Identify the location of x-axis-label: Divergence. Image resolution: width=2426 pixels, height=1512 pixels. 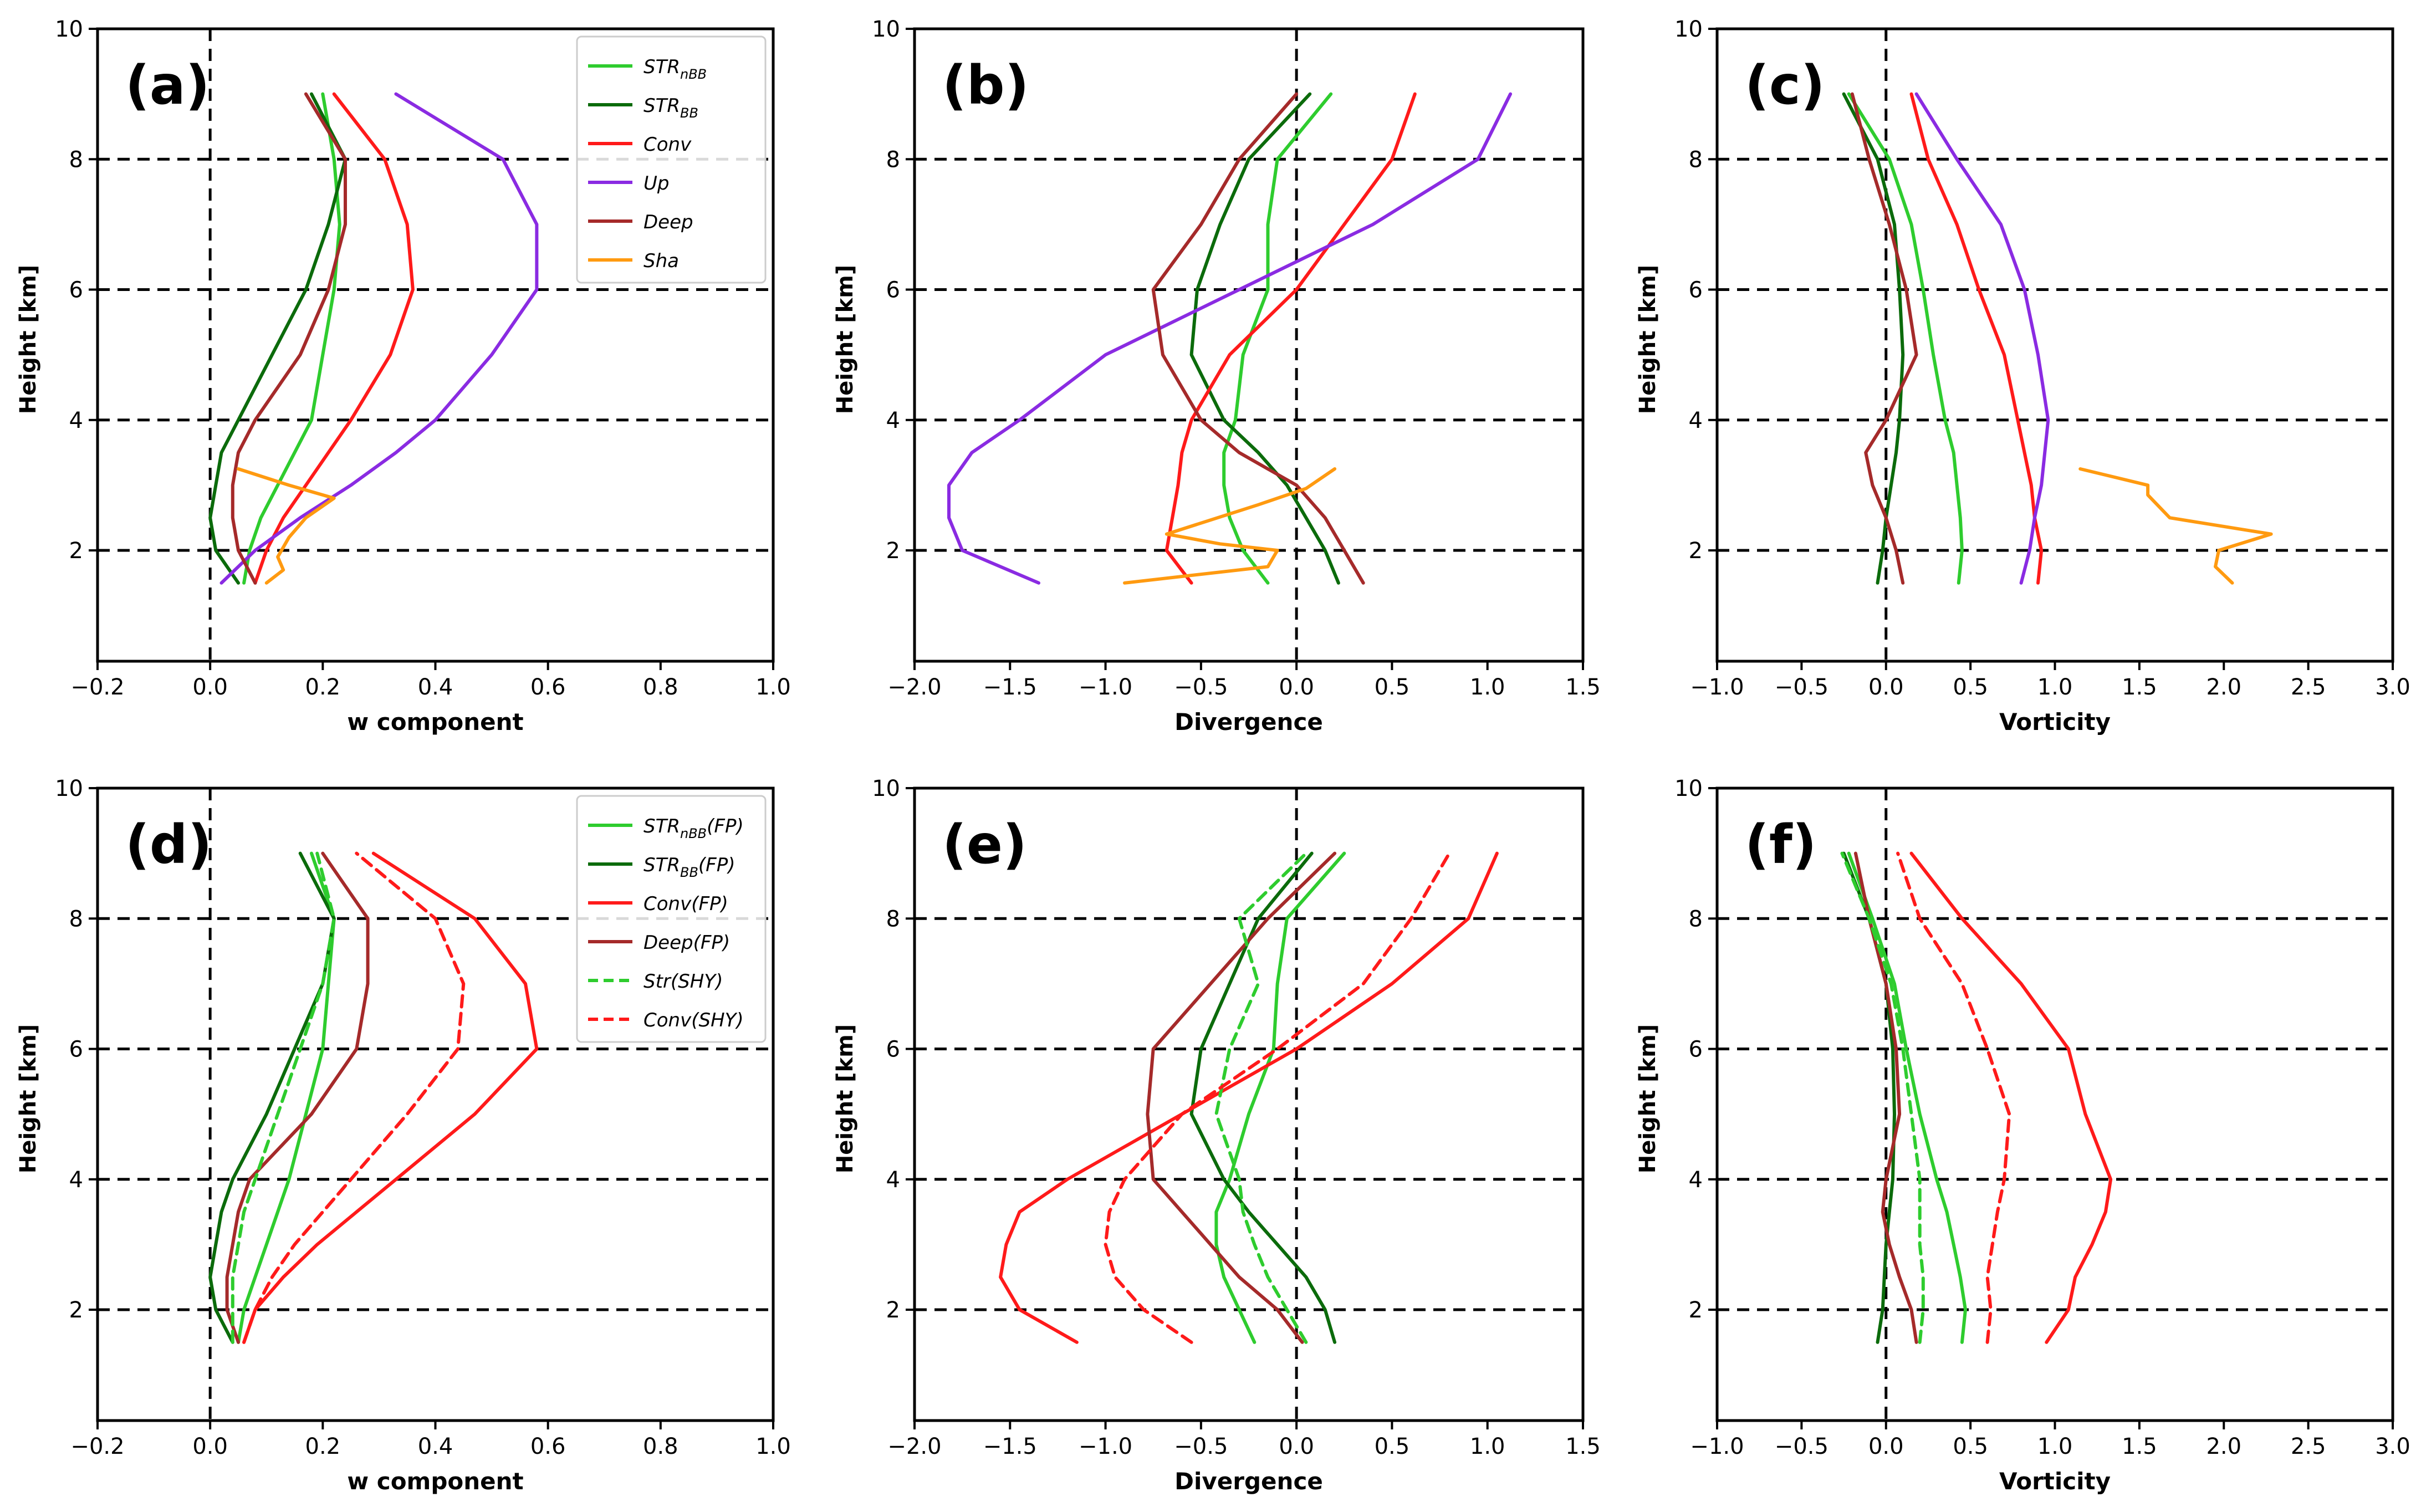
(1248, 1481).